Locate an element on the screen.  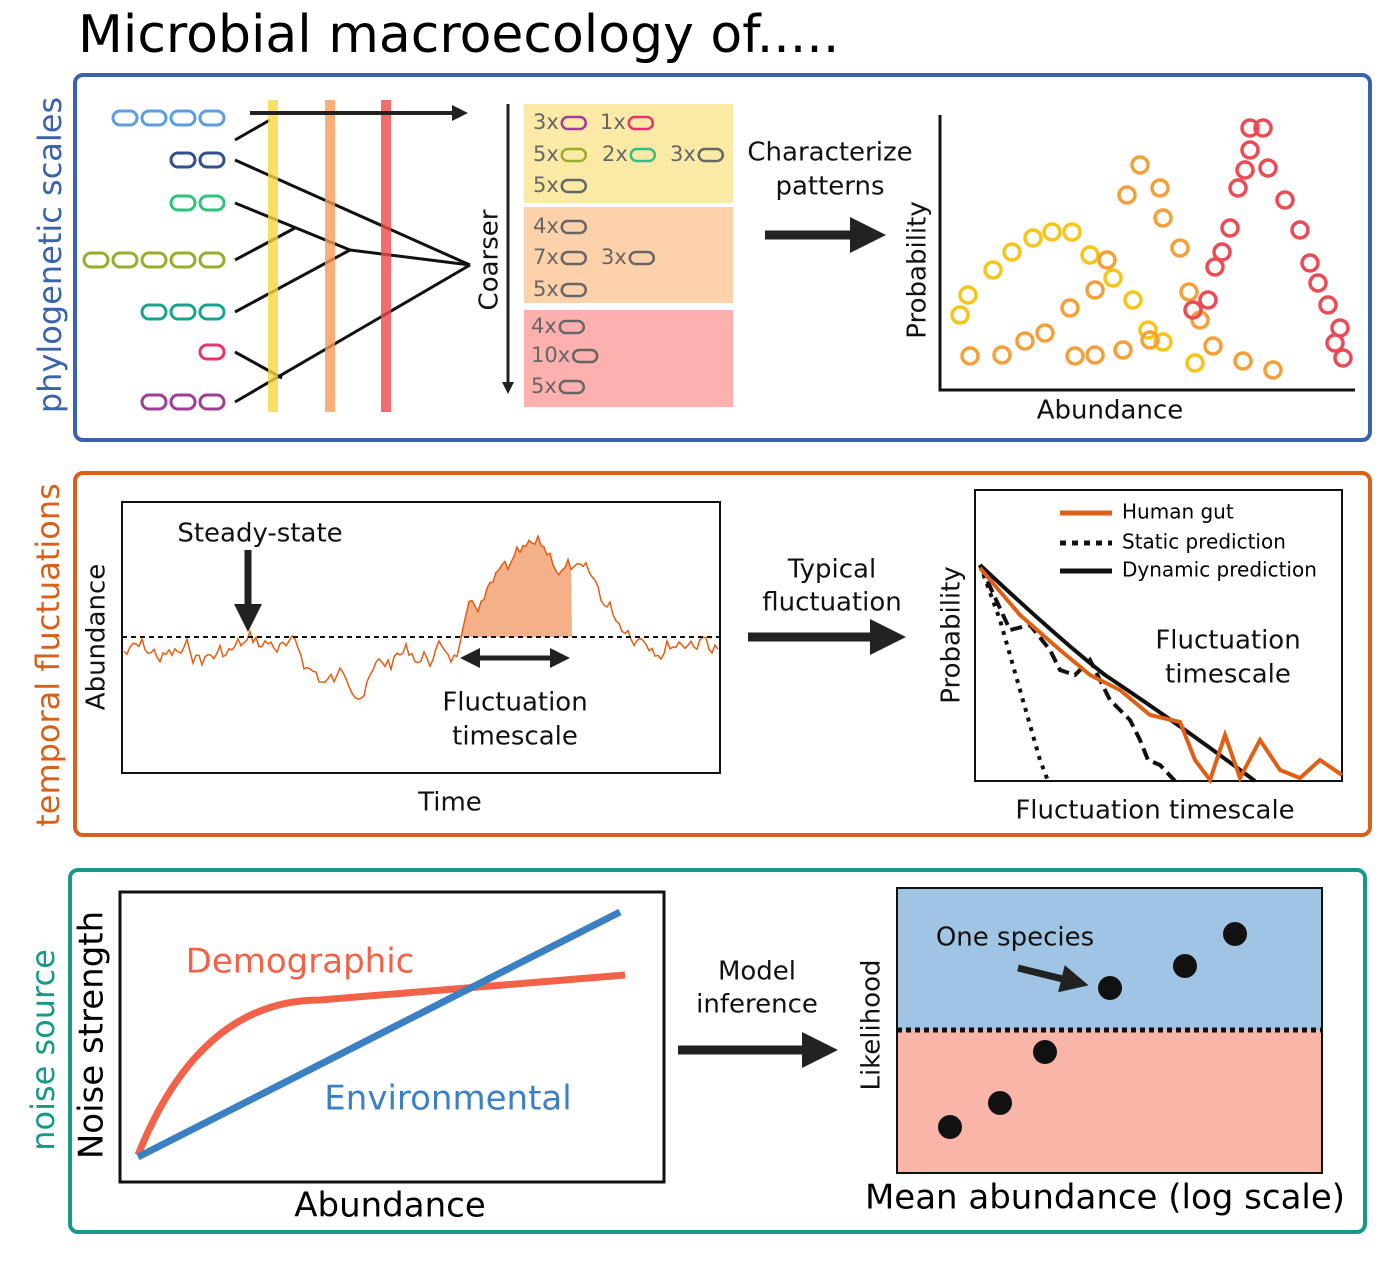
count-label: 2x is located at coordinates (615, 154).